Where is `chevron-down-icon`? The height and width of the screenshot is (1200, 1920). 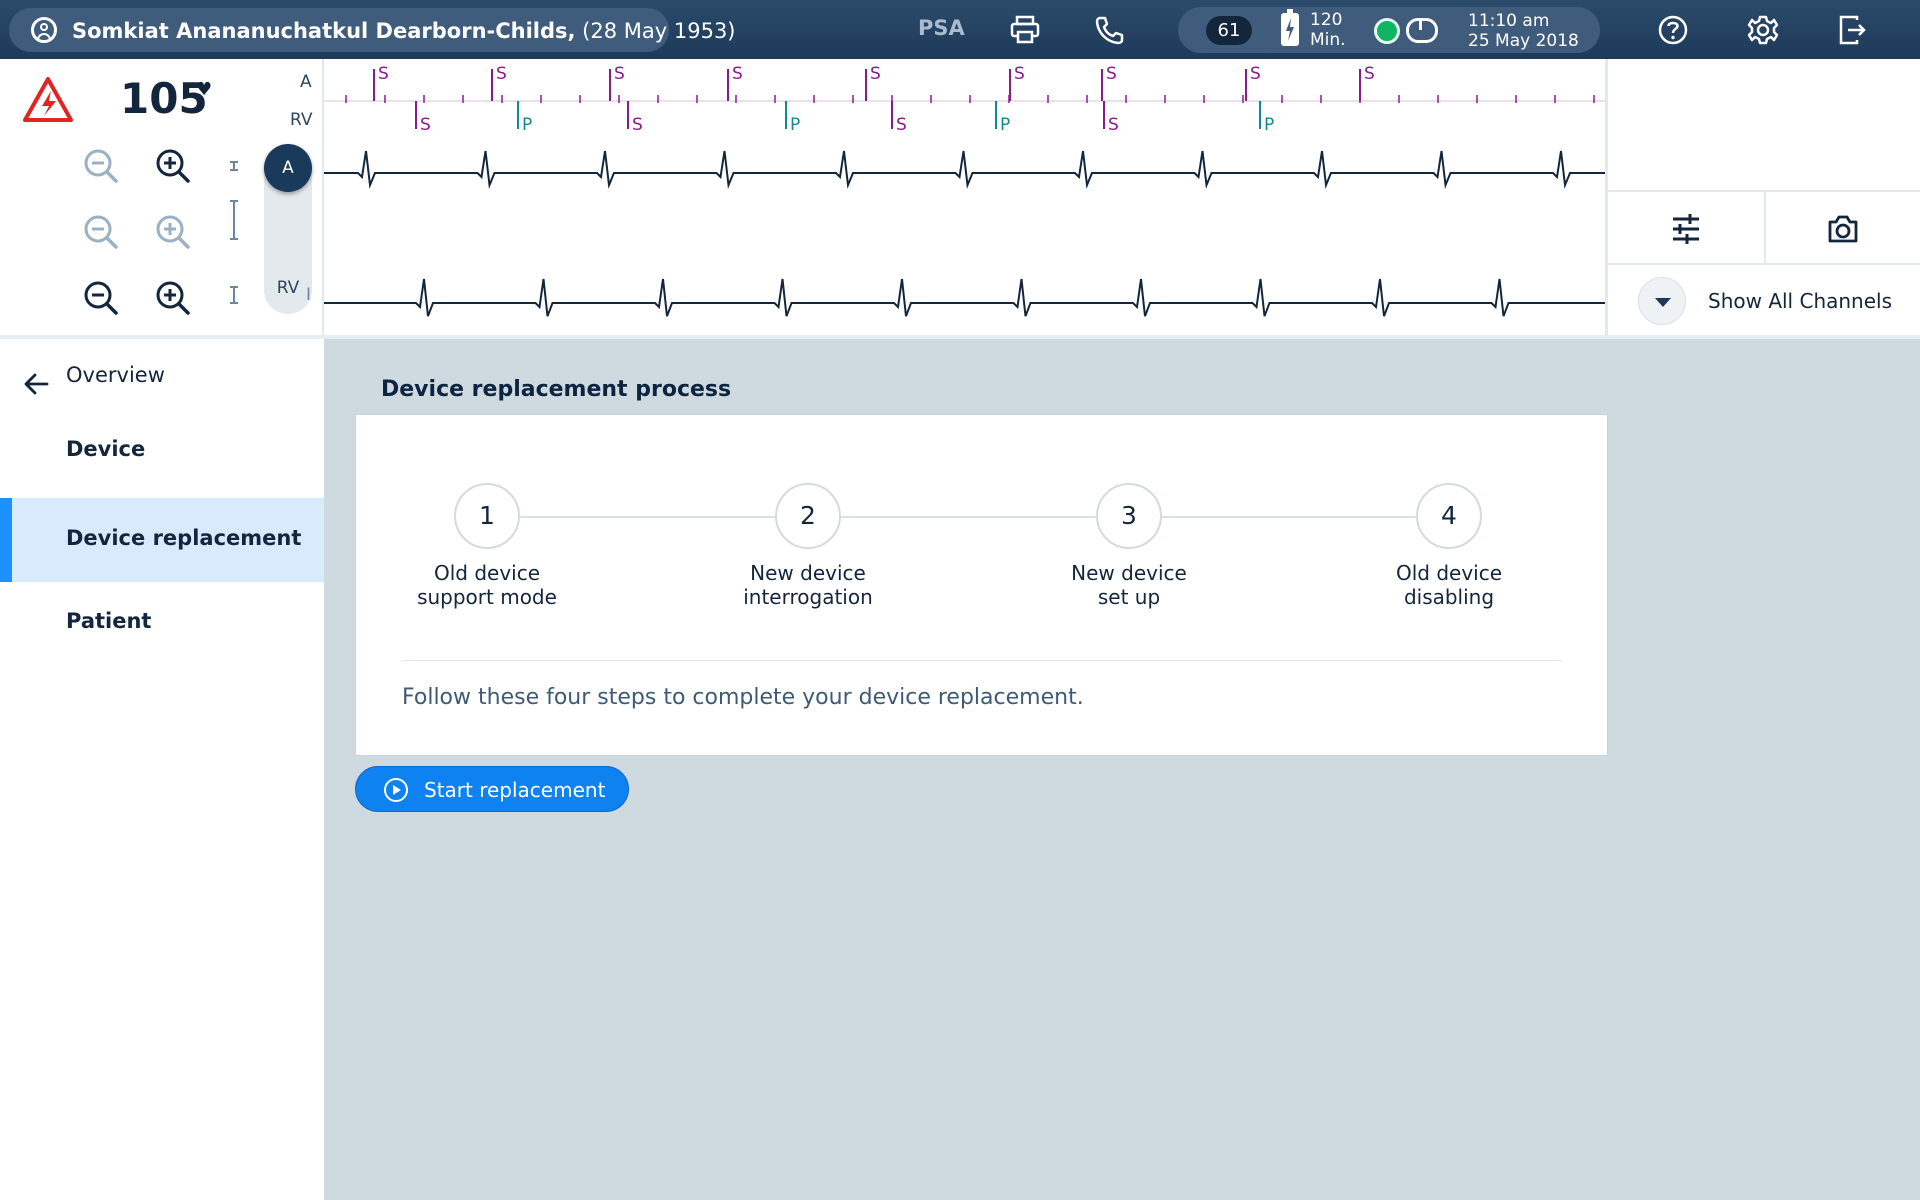 chevron-down-icon is located at coordinates (1662, 301).